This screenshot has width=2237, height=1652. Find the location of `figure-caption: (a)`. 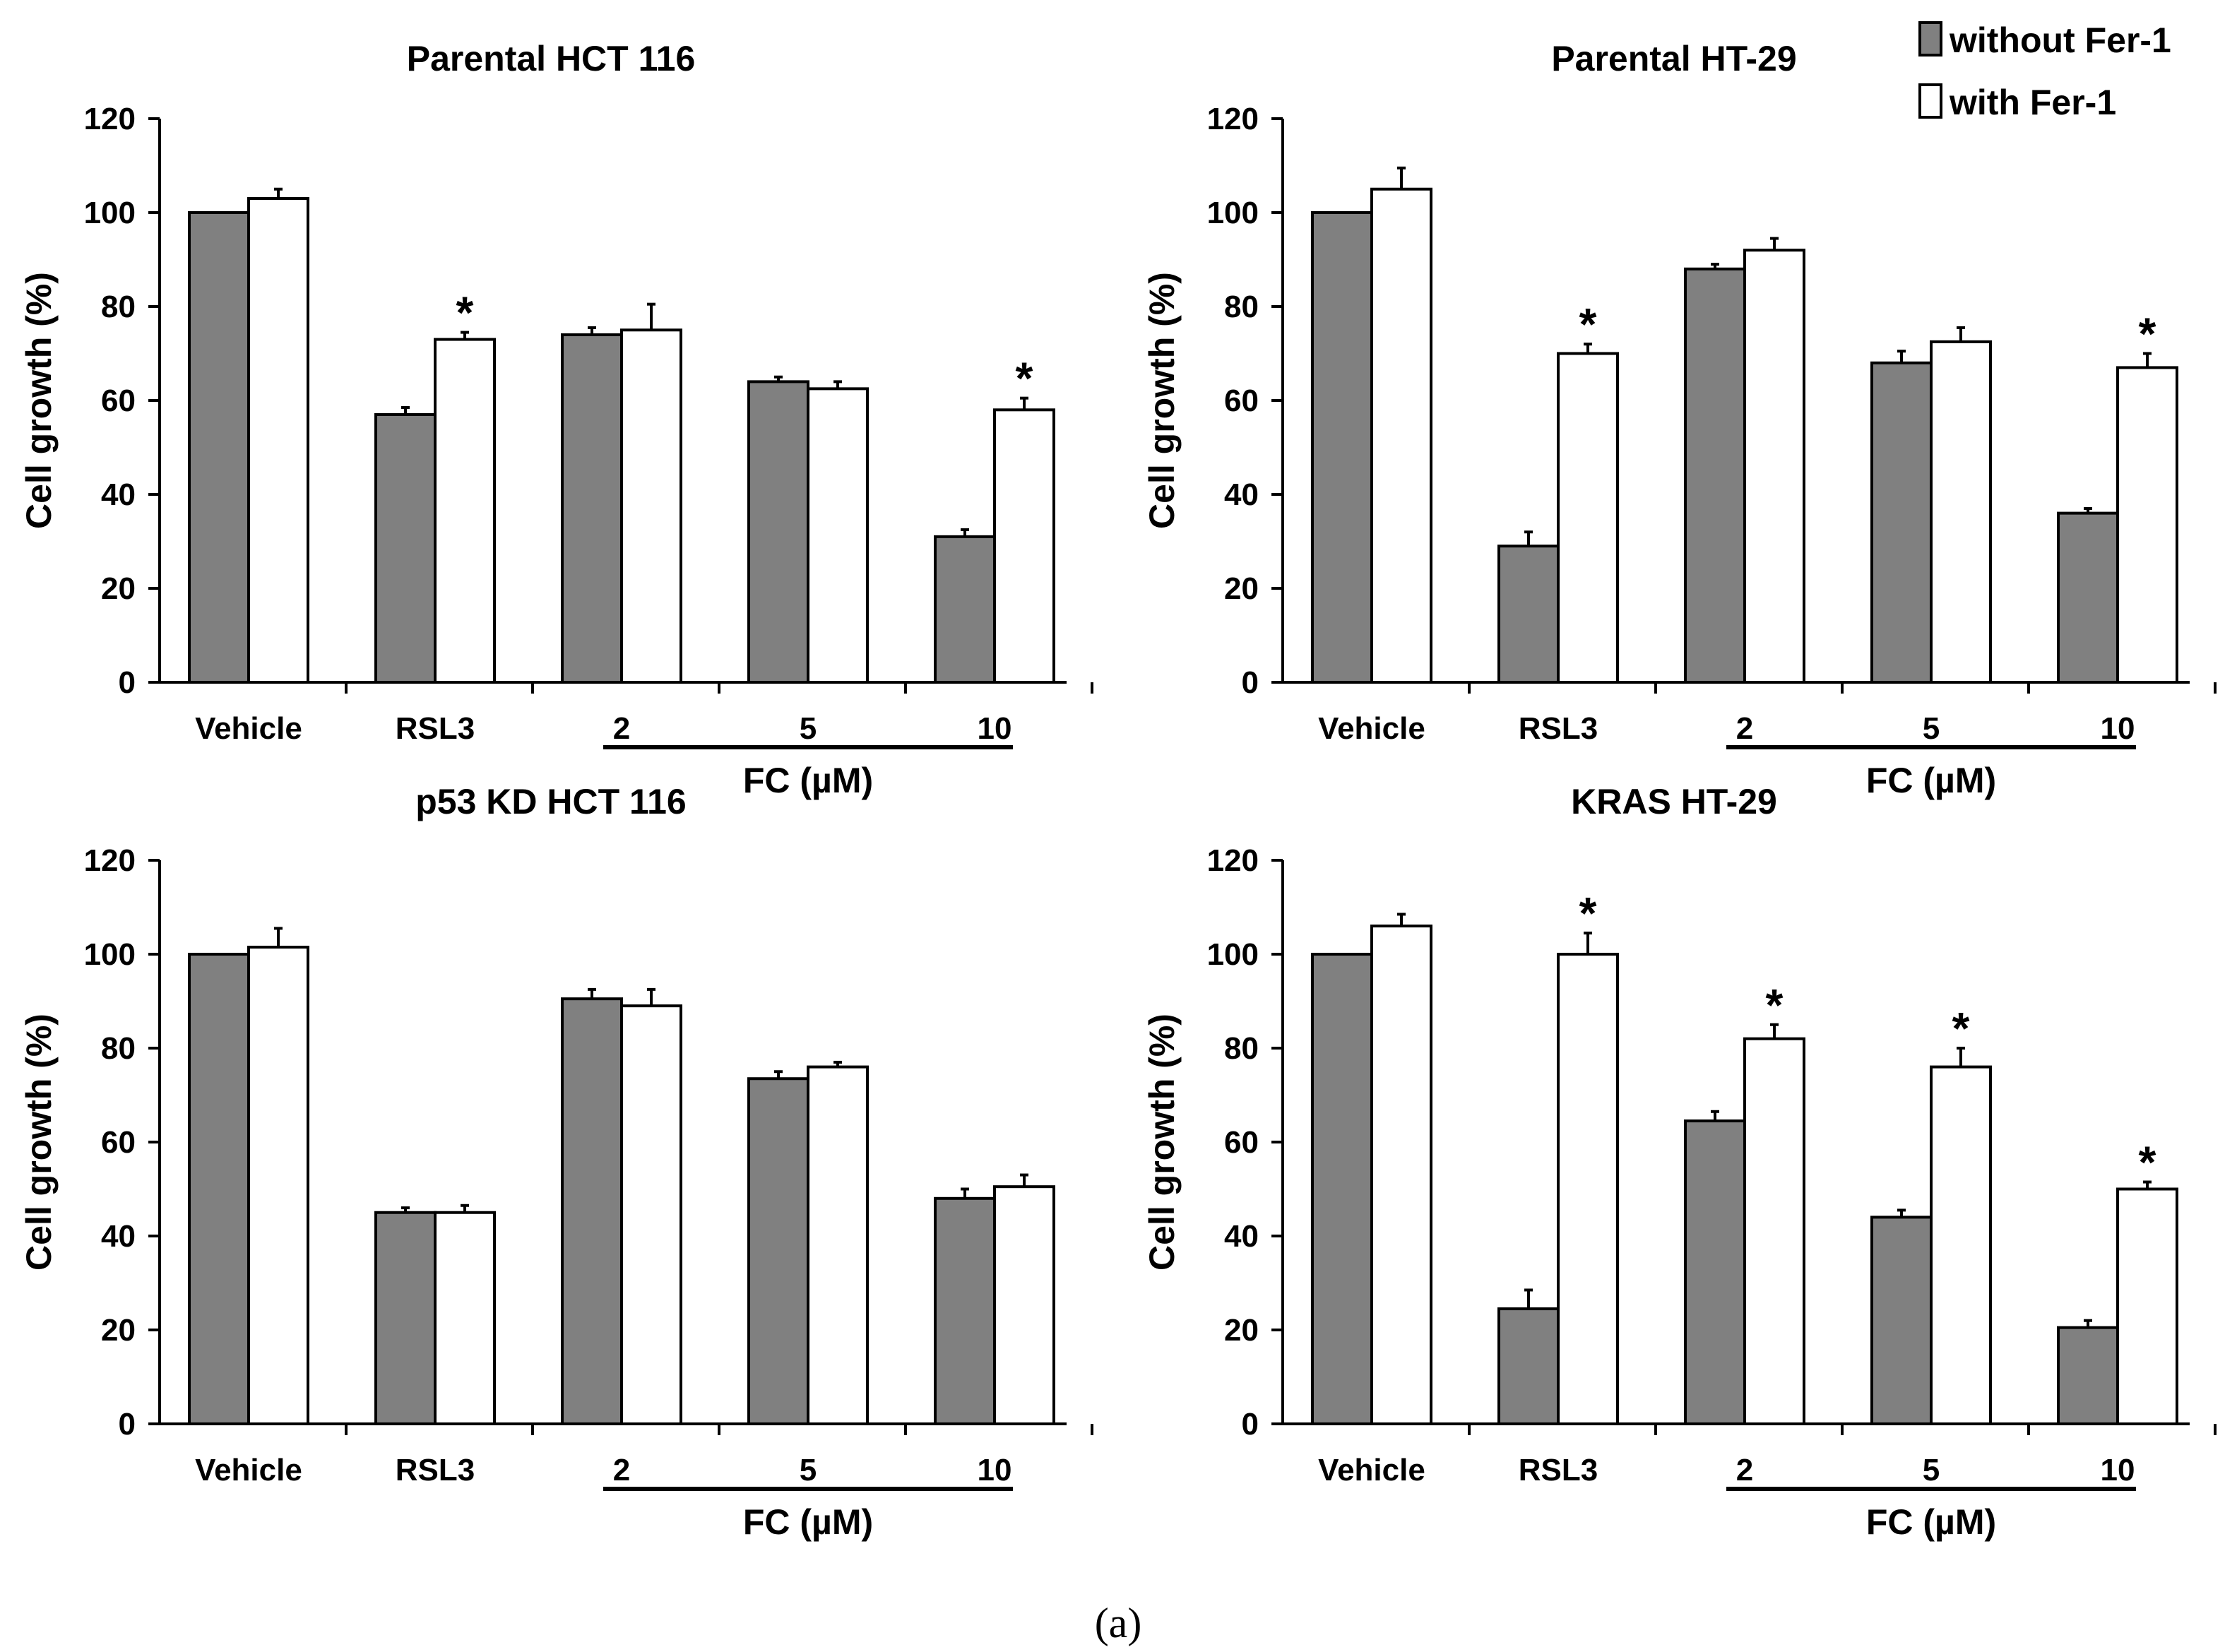

figure-caption: (a) is located at coordinates (1118, 1623).